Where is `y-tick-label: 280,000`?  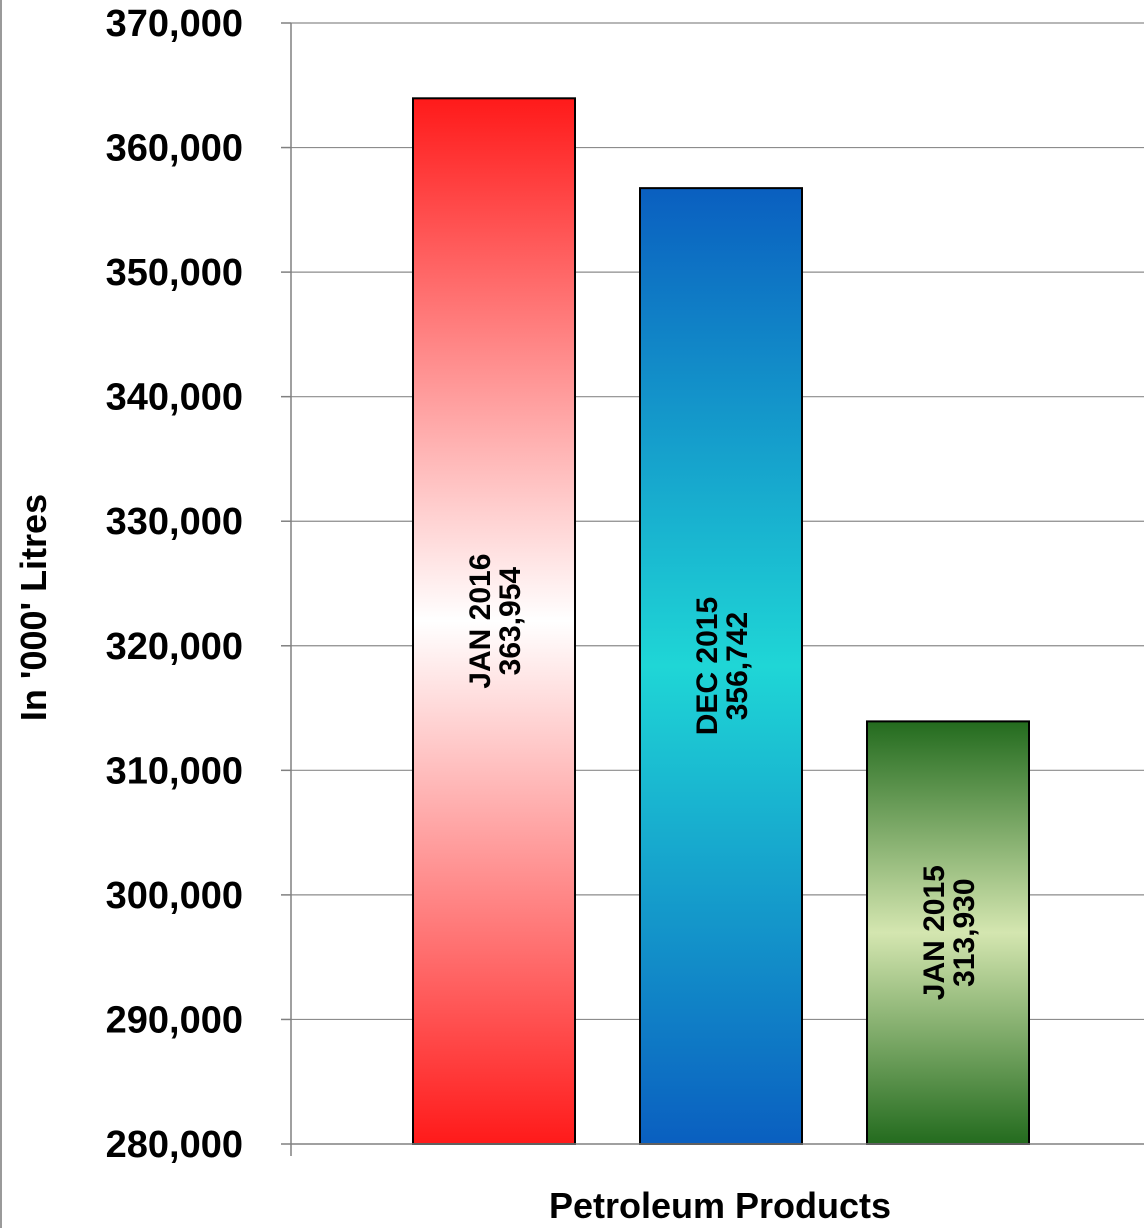 y-tick-label: 280,000 is located at coordinates (174, 1145).